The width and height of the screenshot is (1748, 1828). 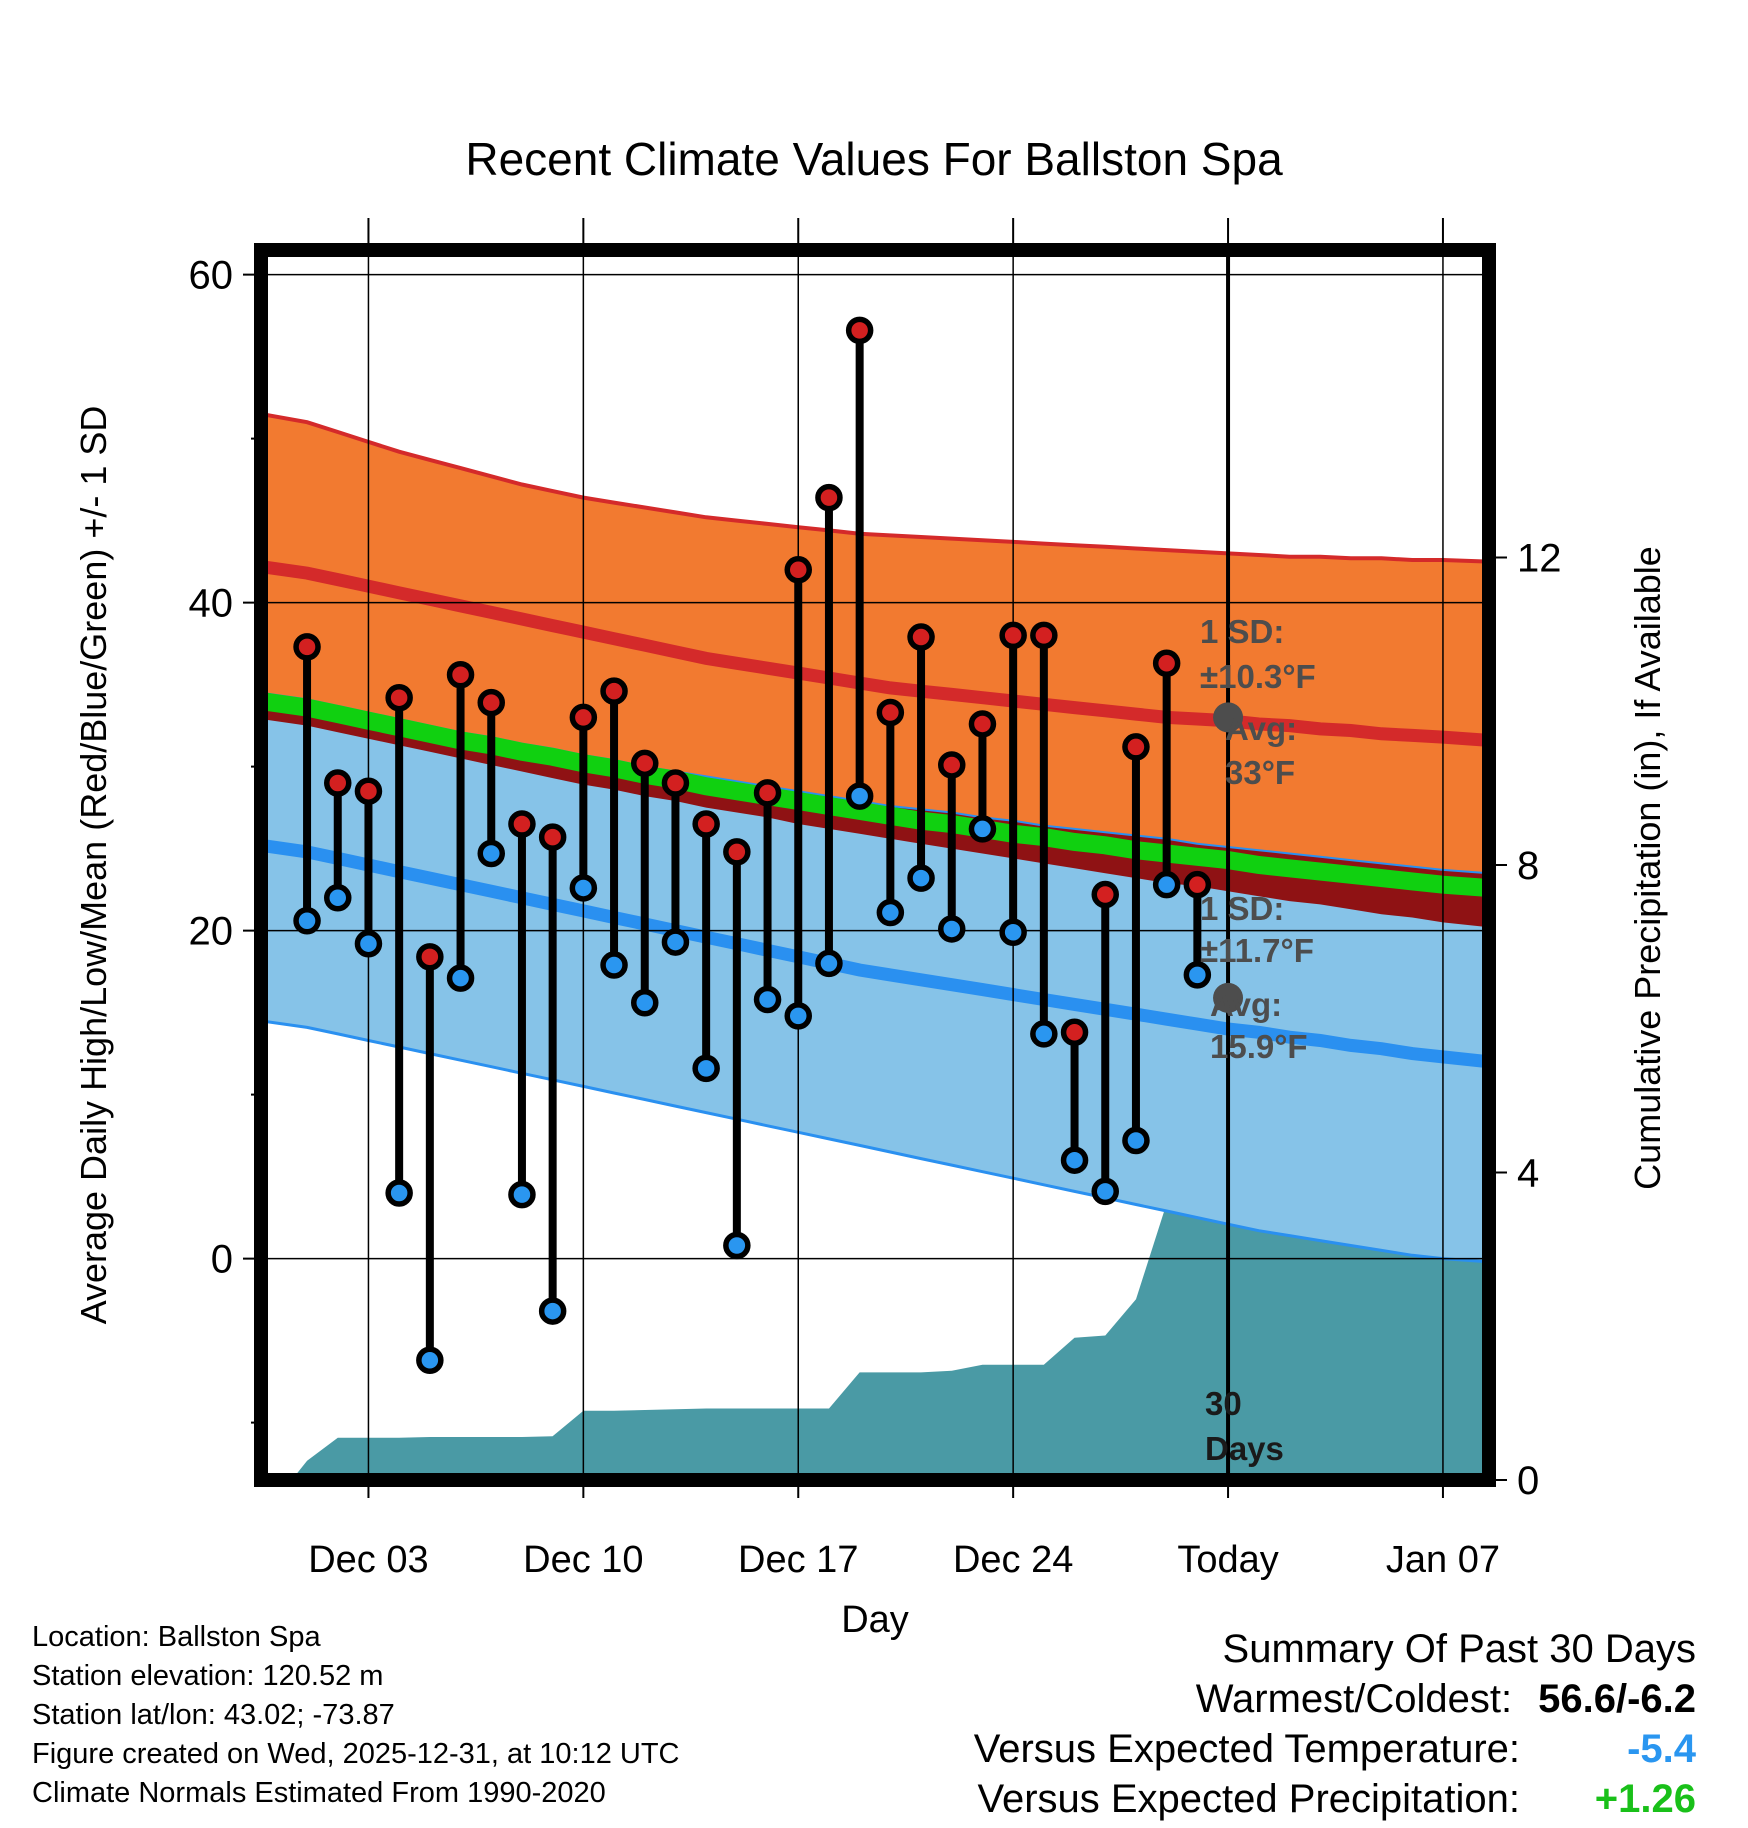 What do you see at coordinates (1258, 676) in the screenshot?
I see `high-sd-label-2: ±10.3°F` at bounding box center [1258, 676].